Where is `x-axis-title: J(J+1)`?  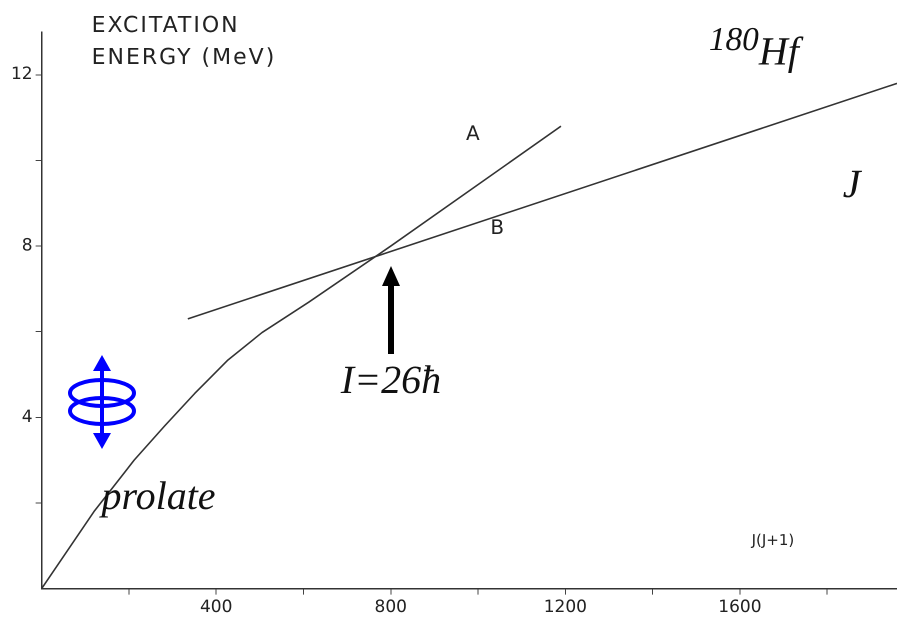
x-axis-title: J(J+1) is located at coordinates (773, 539).